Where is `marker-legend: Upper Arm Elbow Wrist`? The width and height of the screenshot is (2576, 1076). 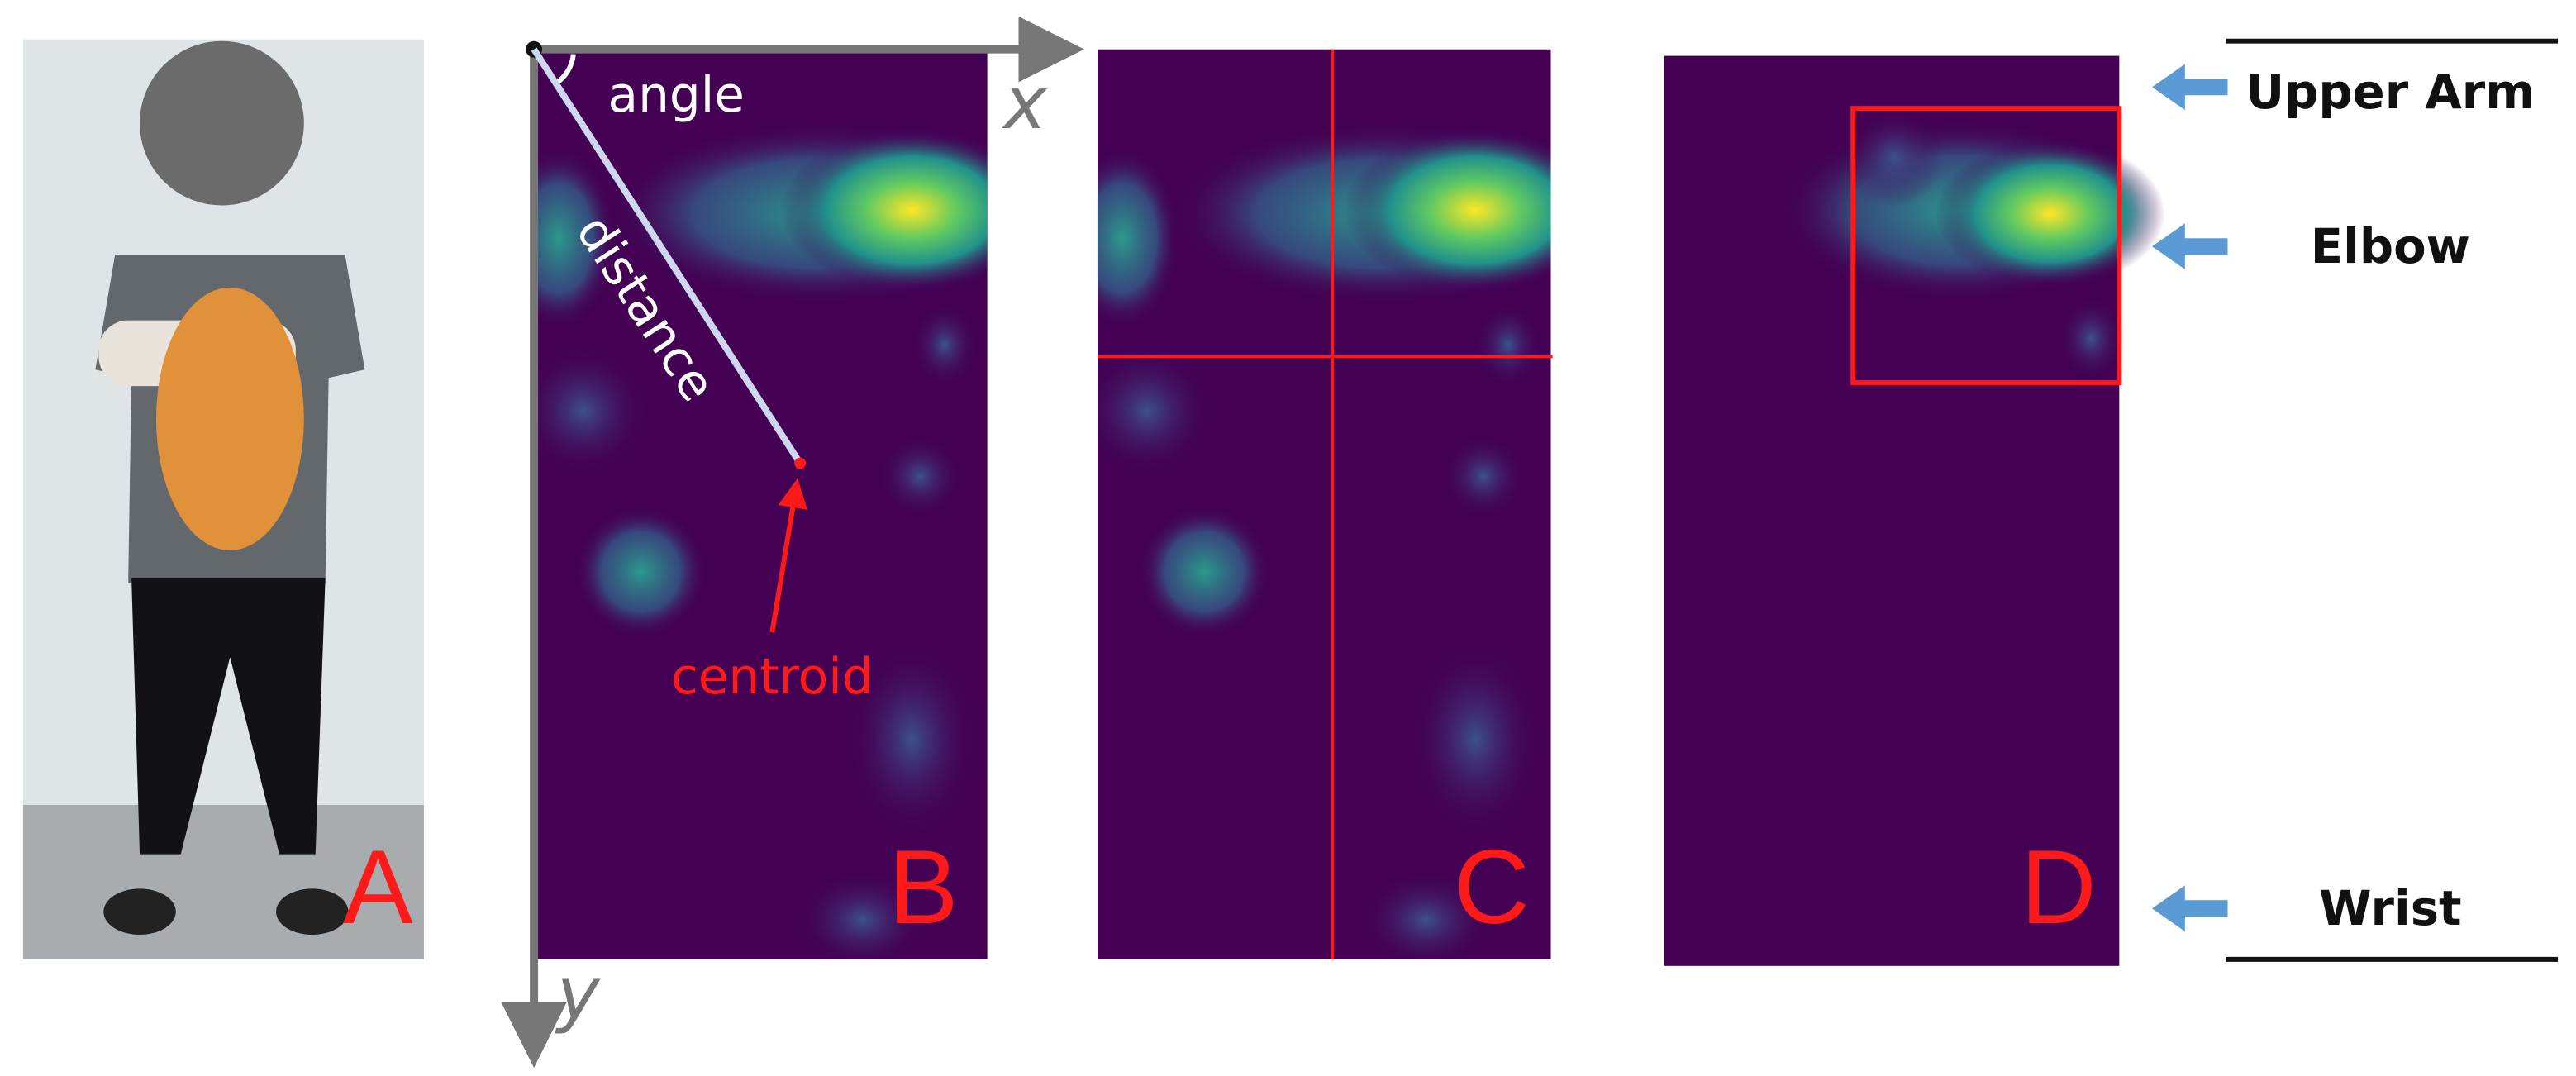 marker-legend: Upper Arm Elbow Wrist is located at coordinates (2355, 500).